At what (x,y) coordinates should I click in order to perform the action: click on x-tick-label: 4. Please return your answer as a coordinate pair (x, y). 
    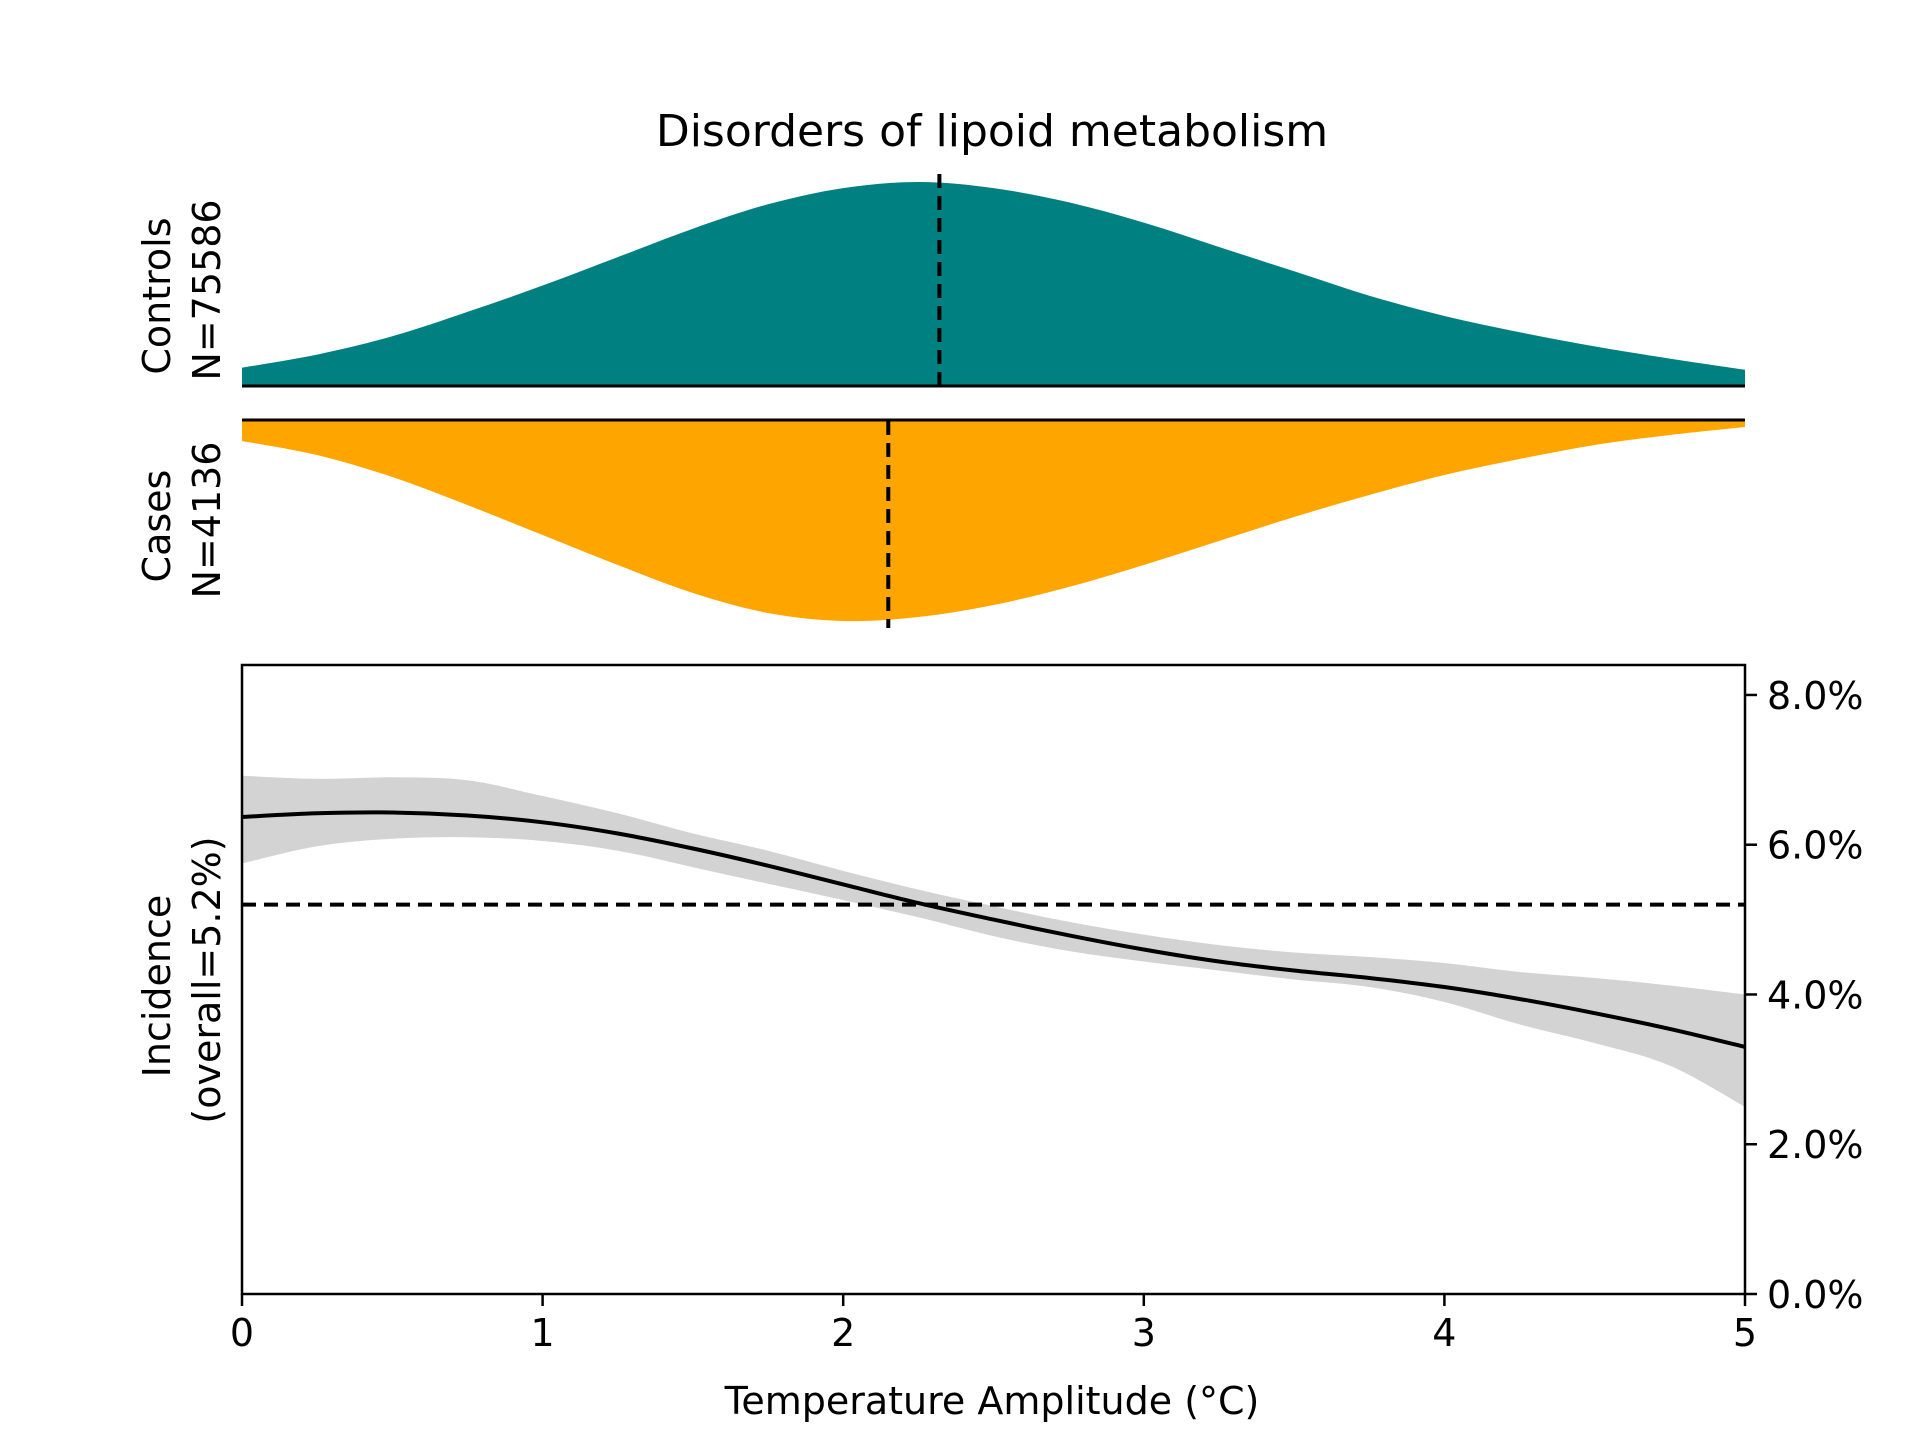
    Looking at the image, I should click on (1444, 1333).